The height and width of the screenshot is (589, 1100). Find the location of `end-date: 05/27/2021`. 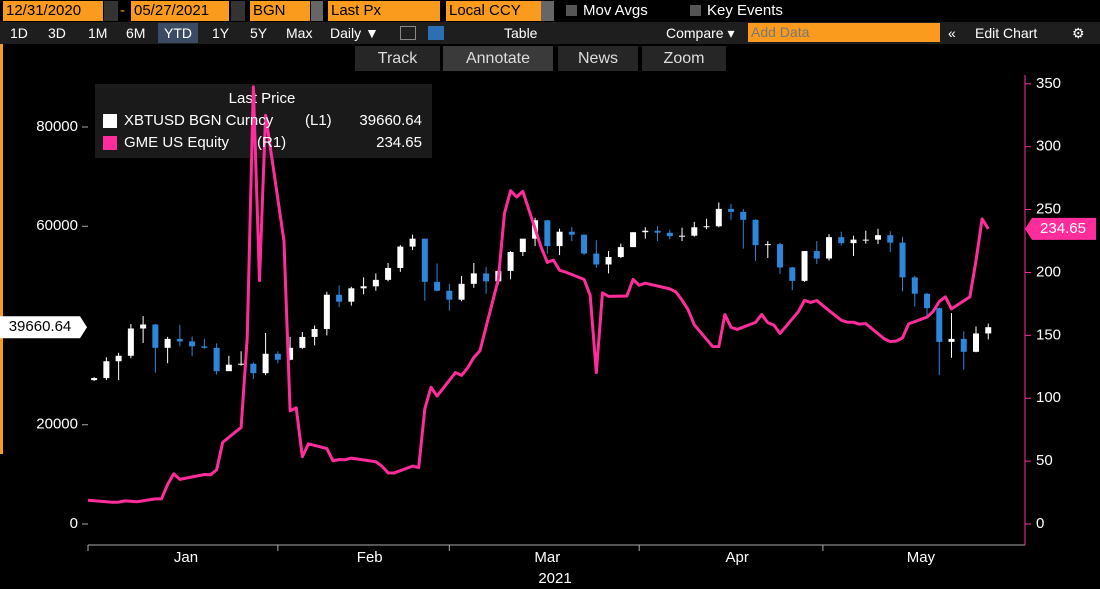

end-date: 05/27/2021 is located at coordinates (180, 11).